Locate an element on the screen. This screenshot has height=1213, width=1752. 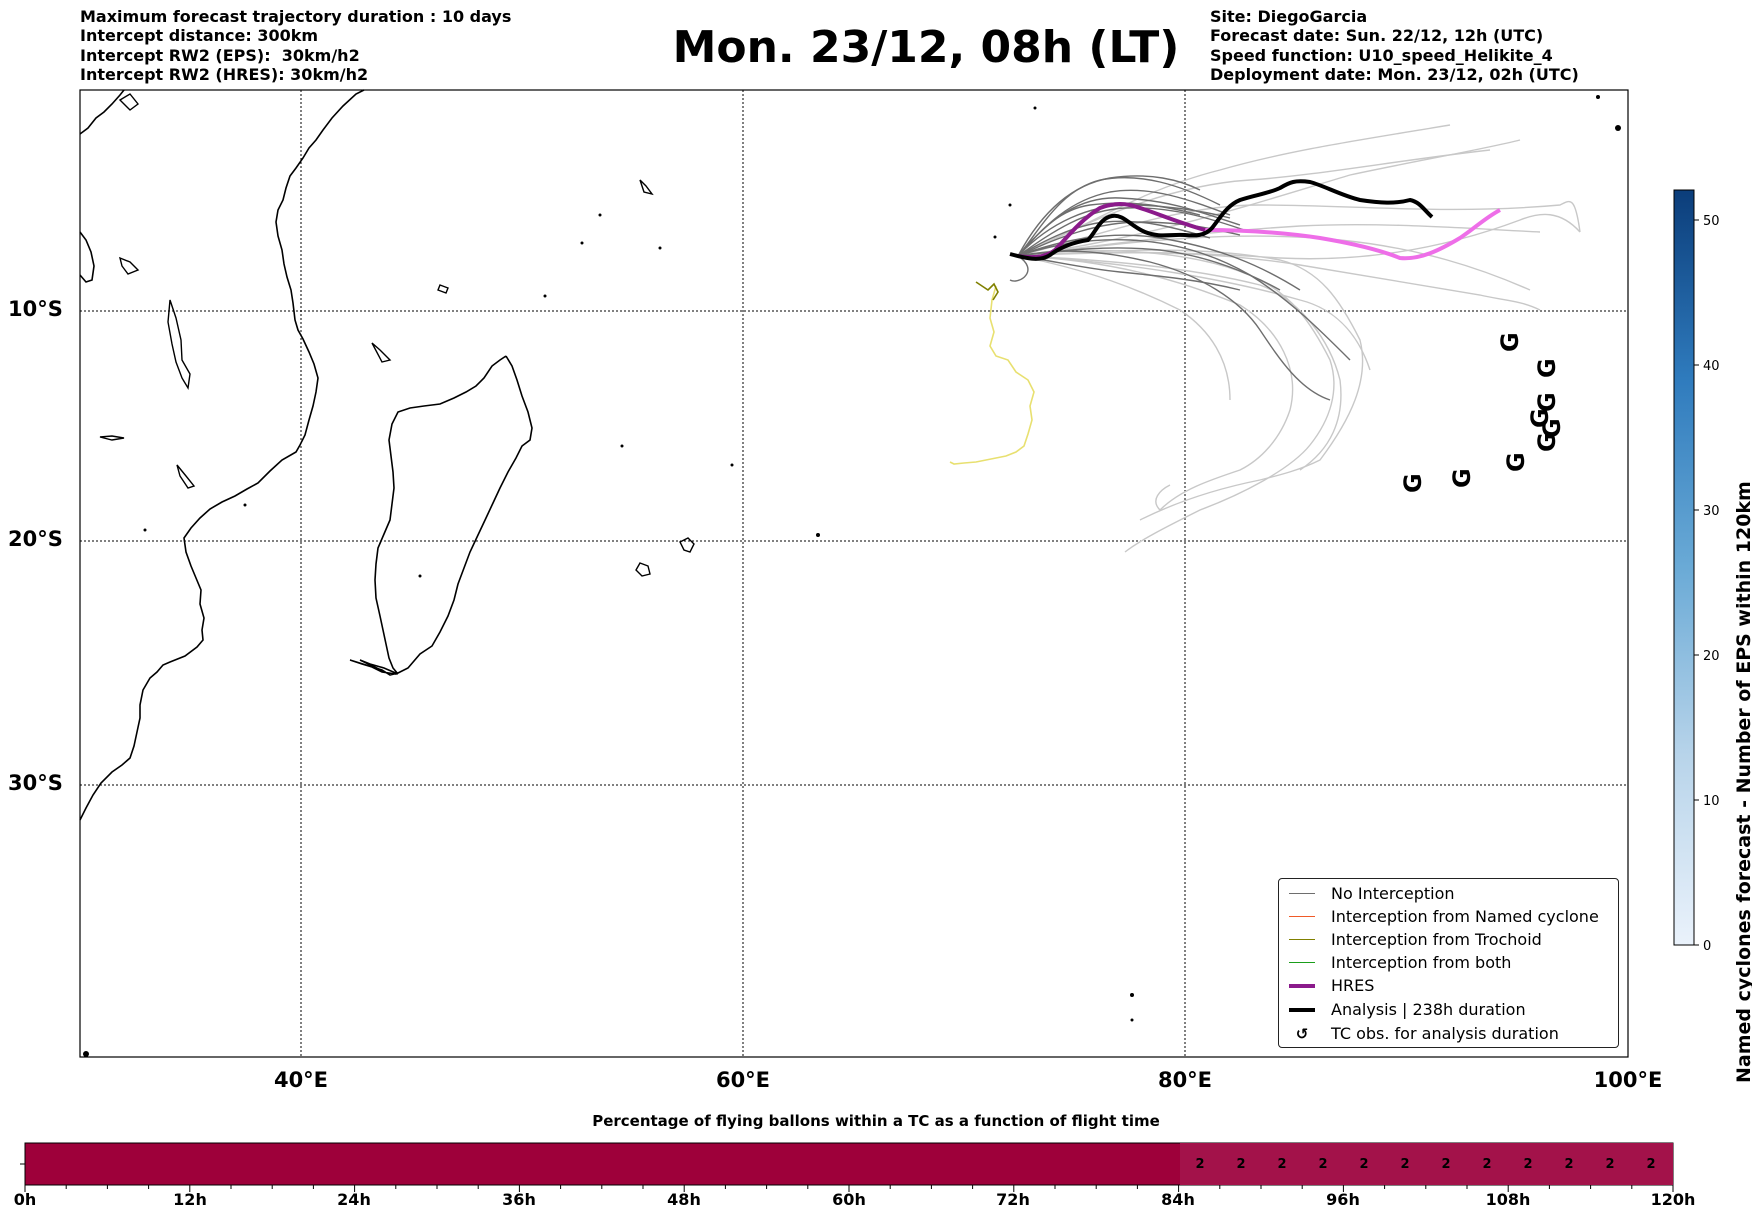
header-left-line-4: Intercept RW2 (HRES): 30km/h2 is located at coordinates (224, 74).